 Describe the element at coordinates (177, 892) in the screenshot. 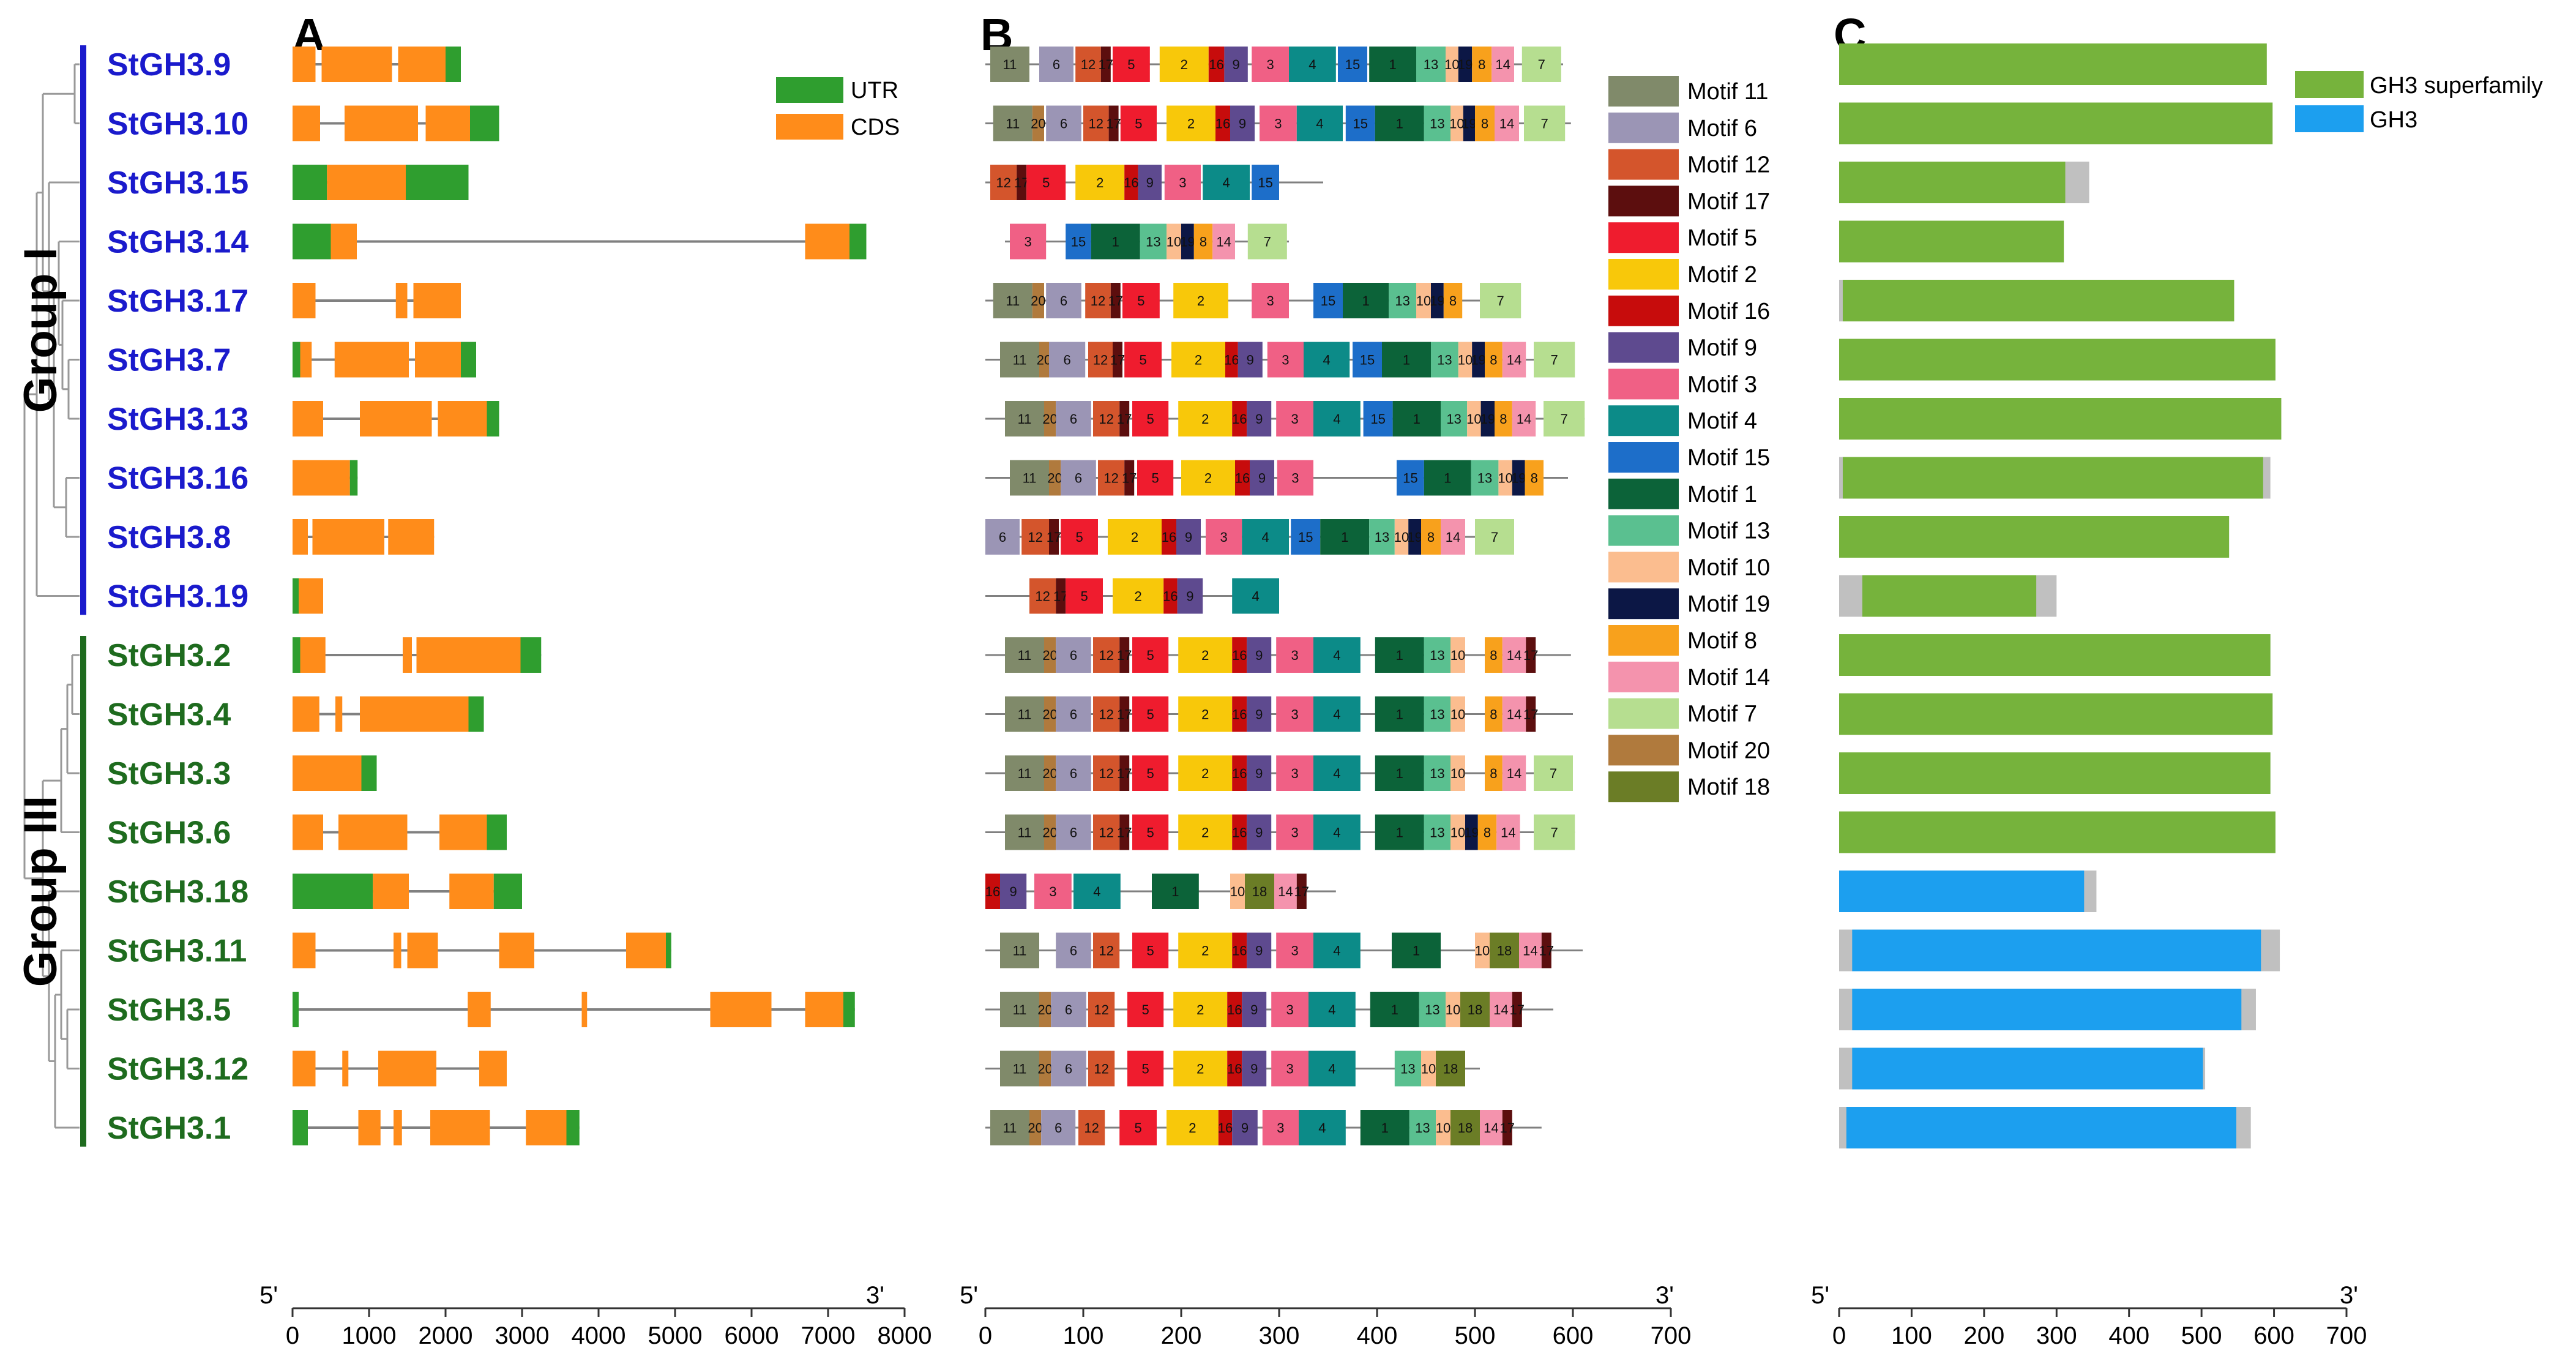

I see `gene-label: StGH3.18` at that location.